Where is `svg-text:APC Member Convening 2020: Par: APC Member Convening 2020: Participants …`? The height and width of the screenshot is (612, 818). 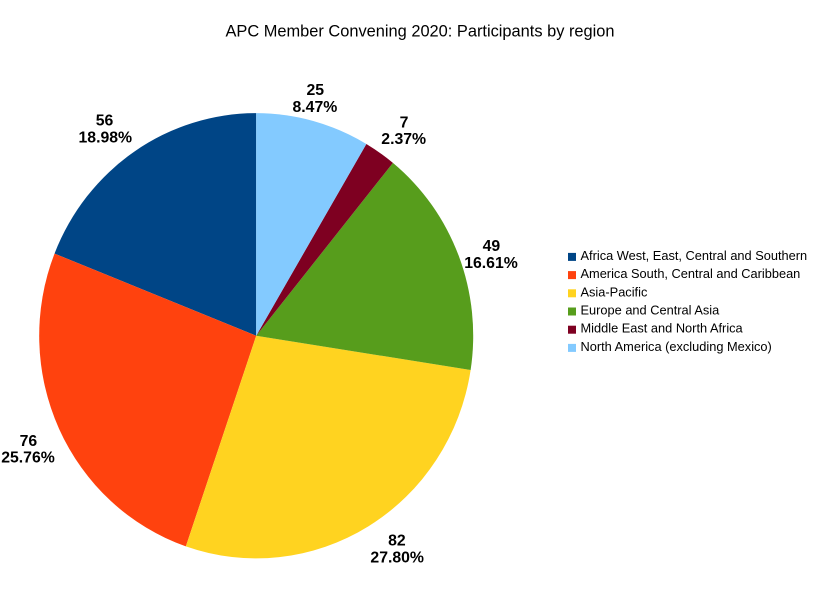 svg-text:APC Member Convening 2020: Par: APC Member Convening 2020: Participants … is located at coordinates (419, 31).